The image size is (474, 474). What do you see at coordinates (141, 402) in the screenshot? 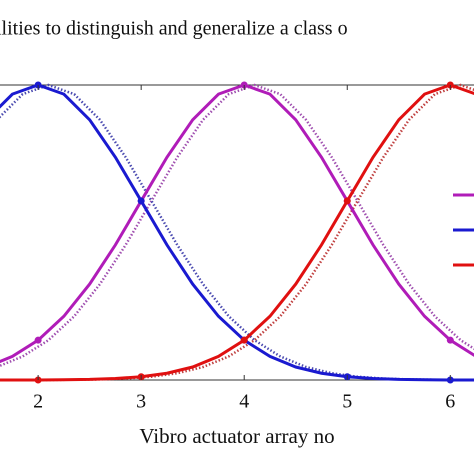
I see `x-tick-label: 3` at bounding box center [141, 402].